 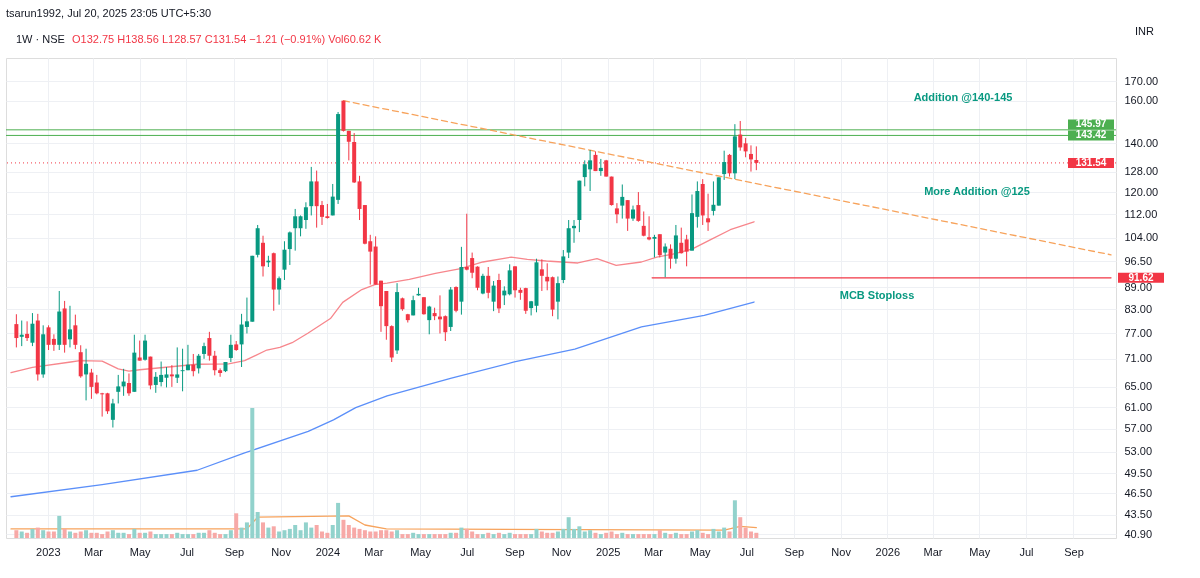 I want to click on y-tick-label: 160.00, so click(x=1141, y=100).